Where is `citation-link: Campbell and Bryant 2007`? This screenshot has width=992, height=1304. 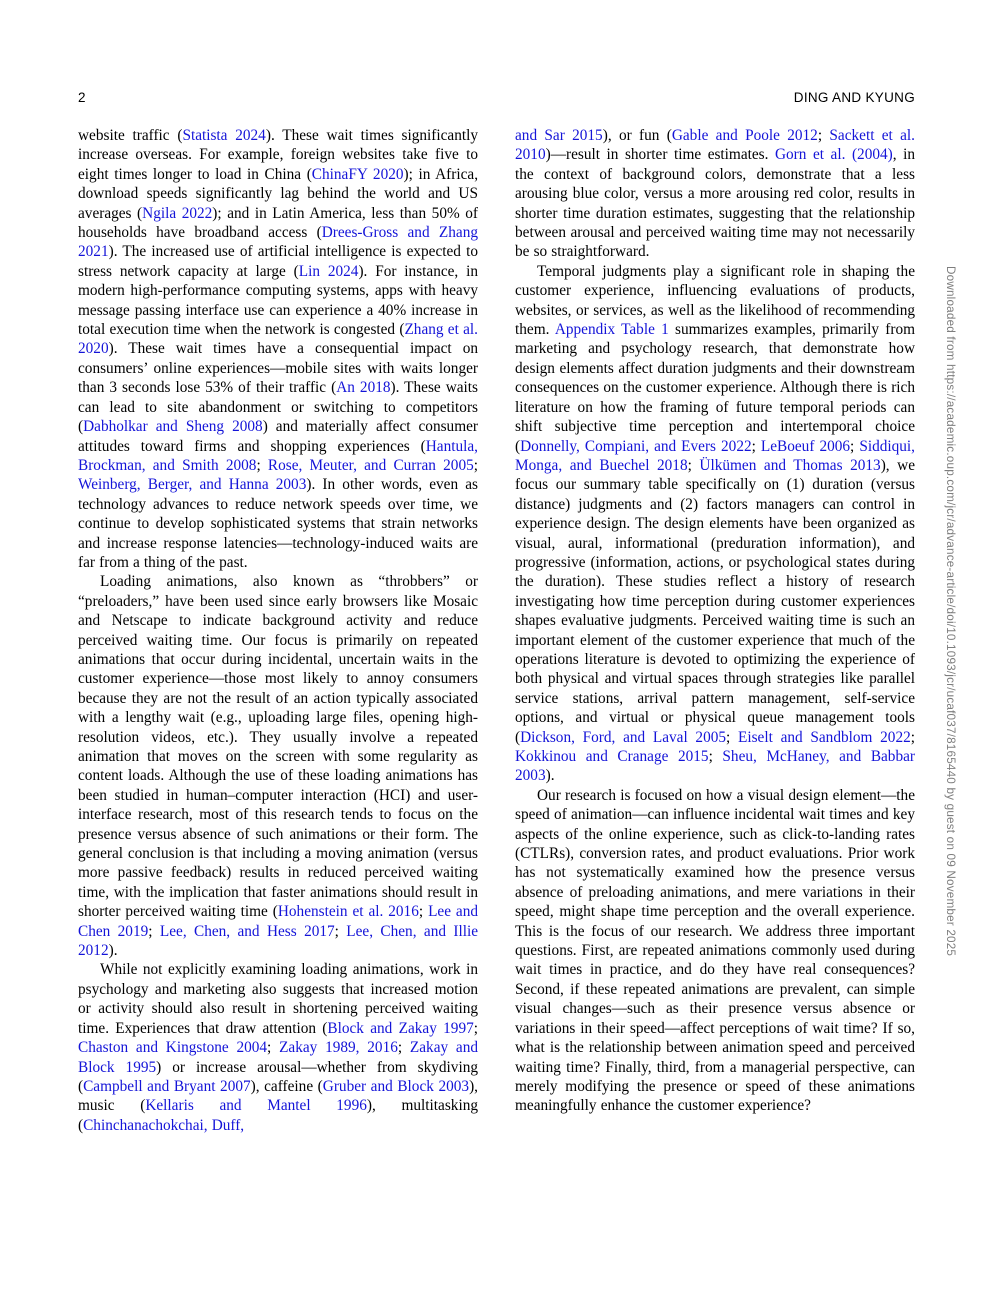 citation-link: Campbell and Bryant 2007 is located at coordinates (167, 1086).